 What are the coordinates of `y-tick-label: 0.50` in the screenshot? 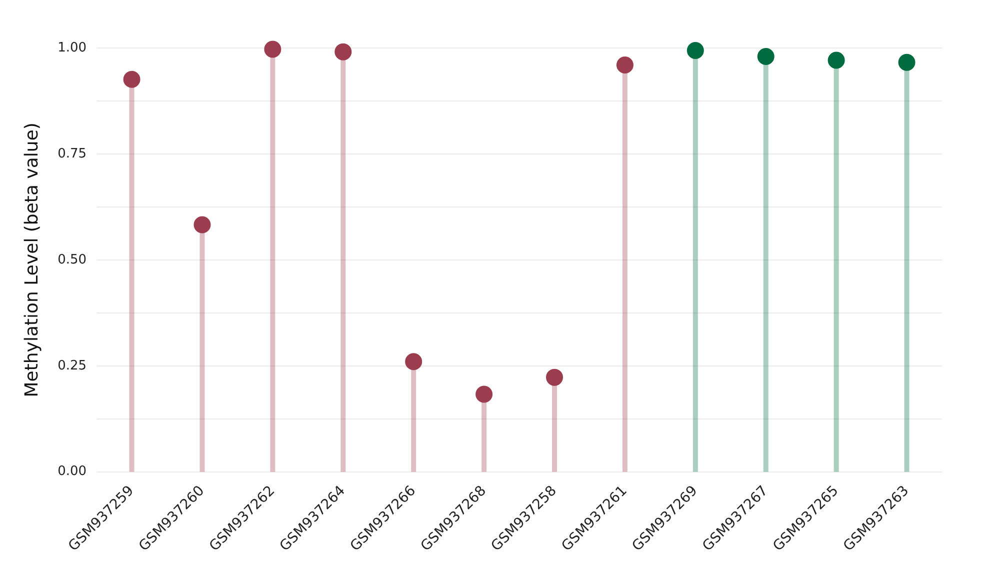 It's located at (72, 260).